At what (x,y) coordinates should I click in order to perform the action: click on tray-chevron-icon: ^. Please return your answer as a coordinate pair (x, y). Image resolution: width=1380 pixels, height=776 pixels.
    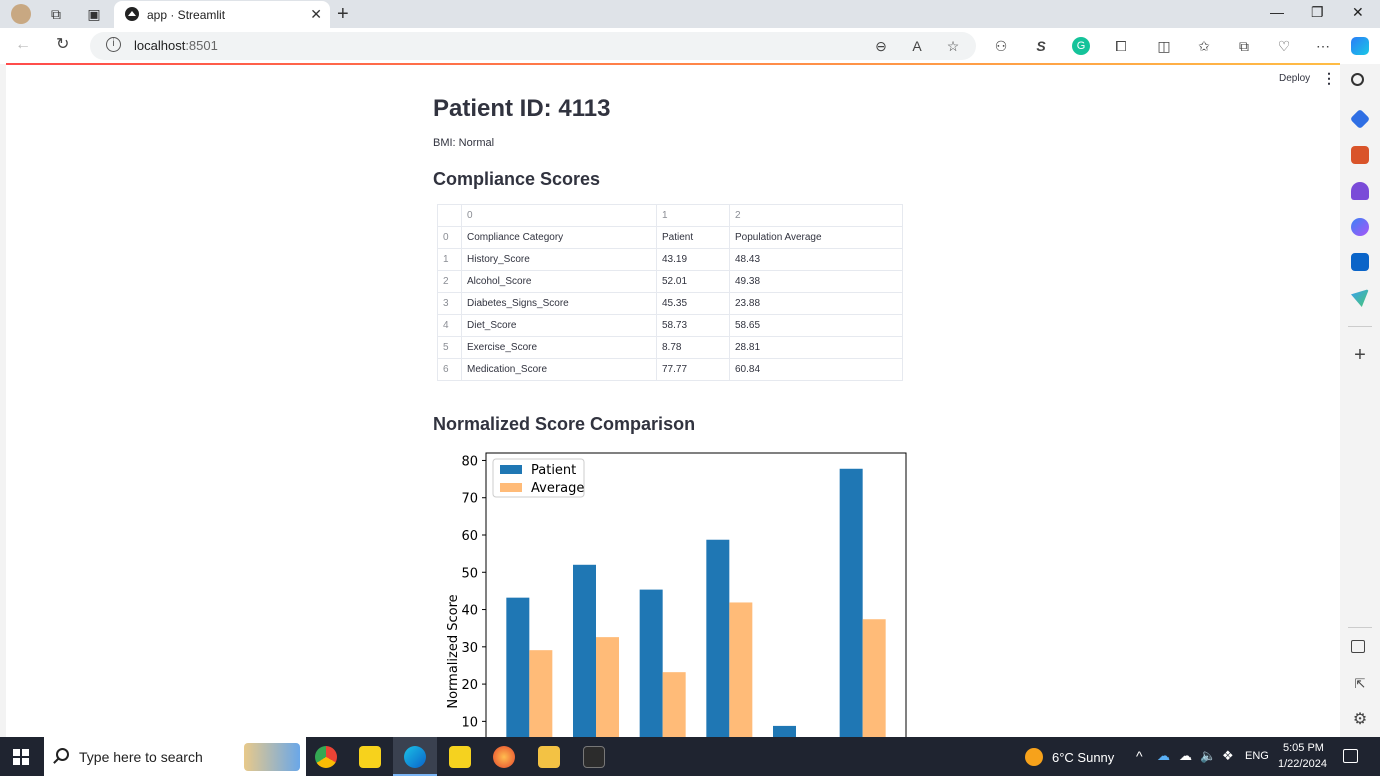
    Looking at the image, I should click on (1139, 756).